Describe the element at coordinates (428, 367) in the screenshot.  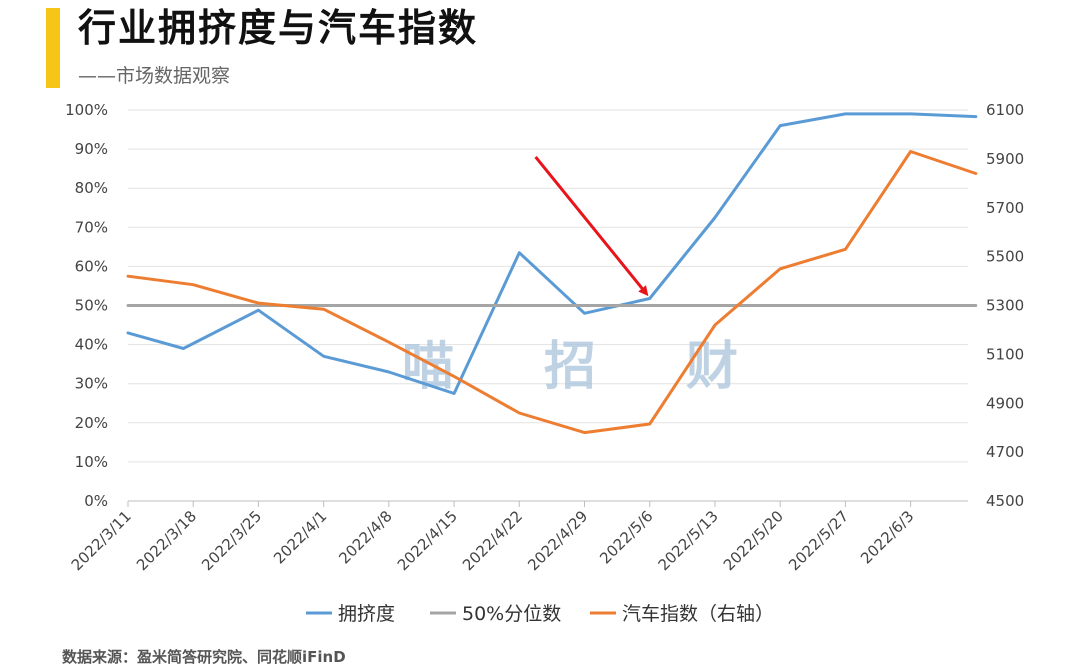
I see `watermark-char: 喵` at that location.